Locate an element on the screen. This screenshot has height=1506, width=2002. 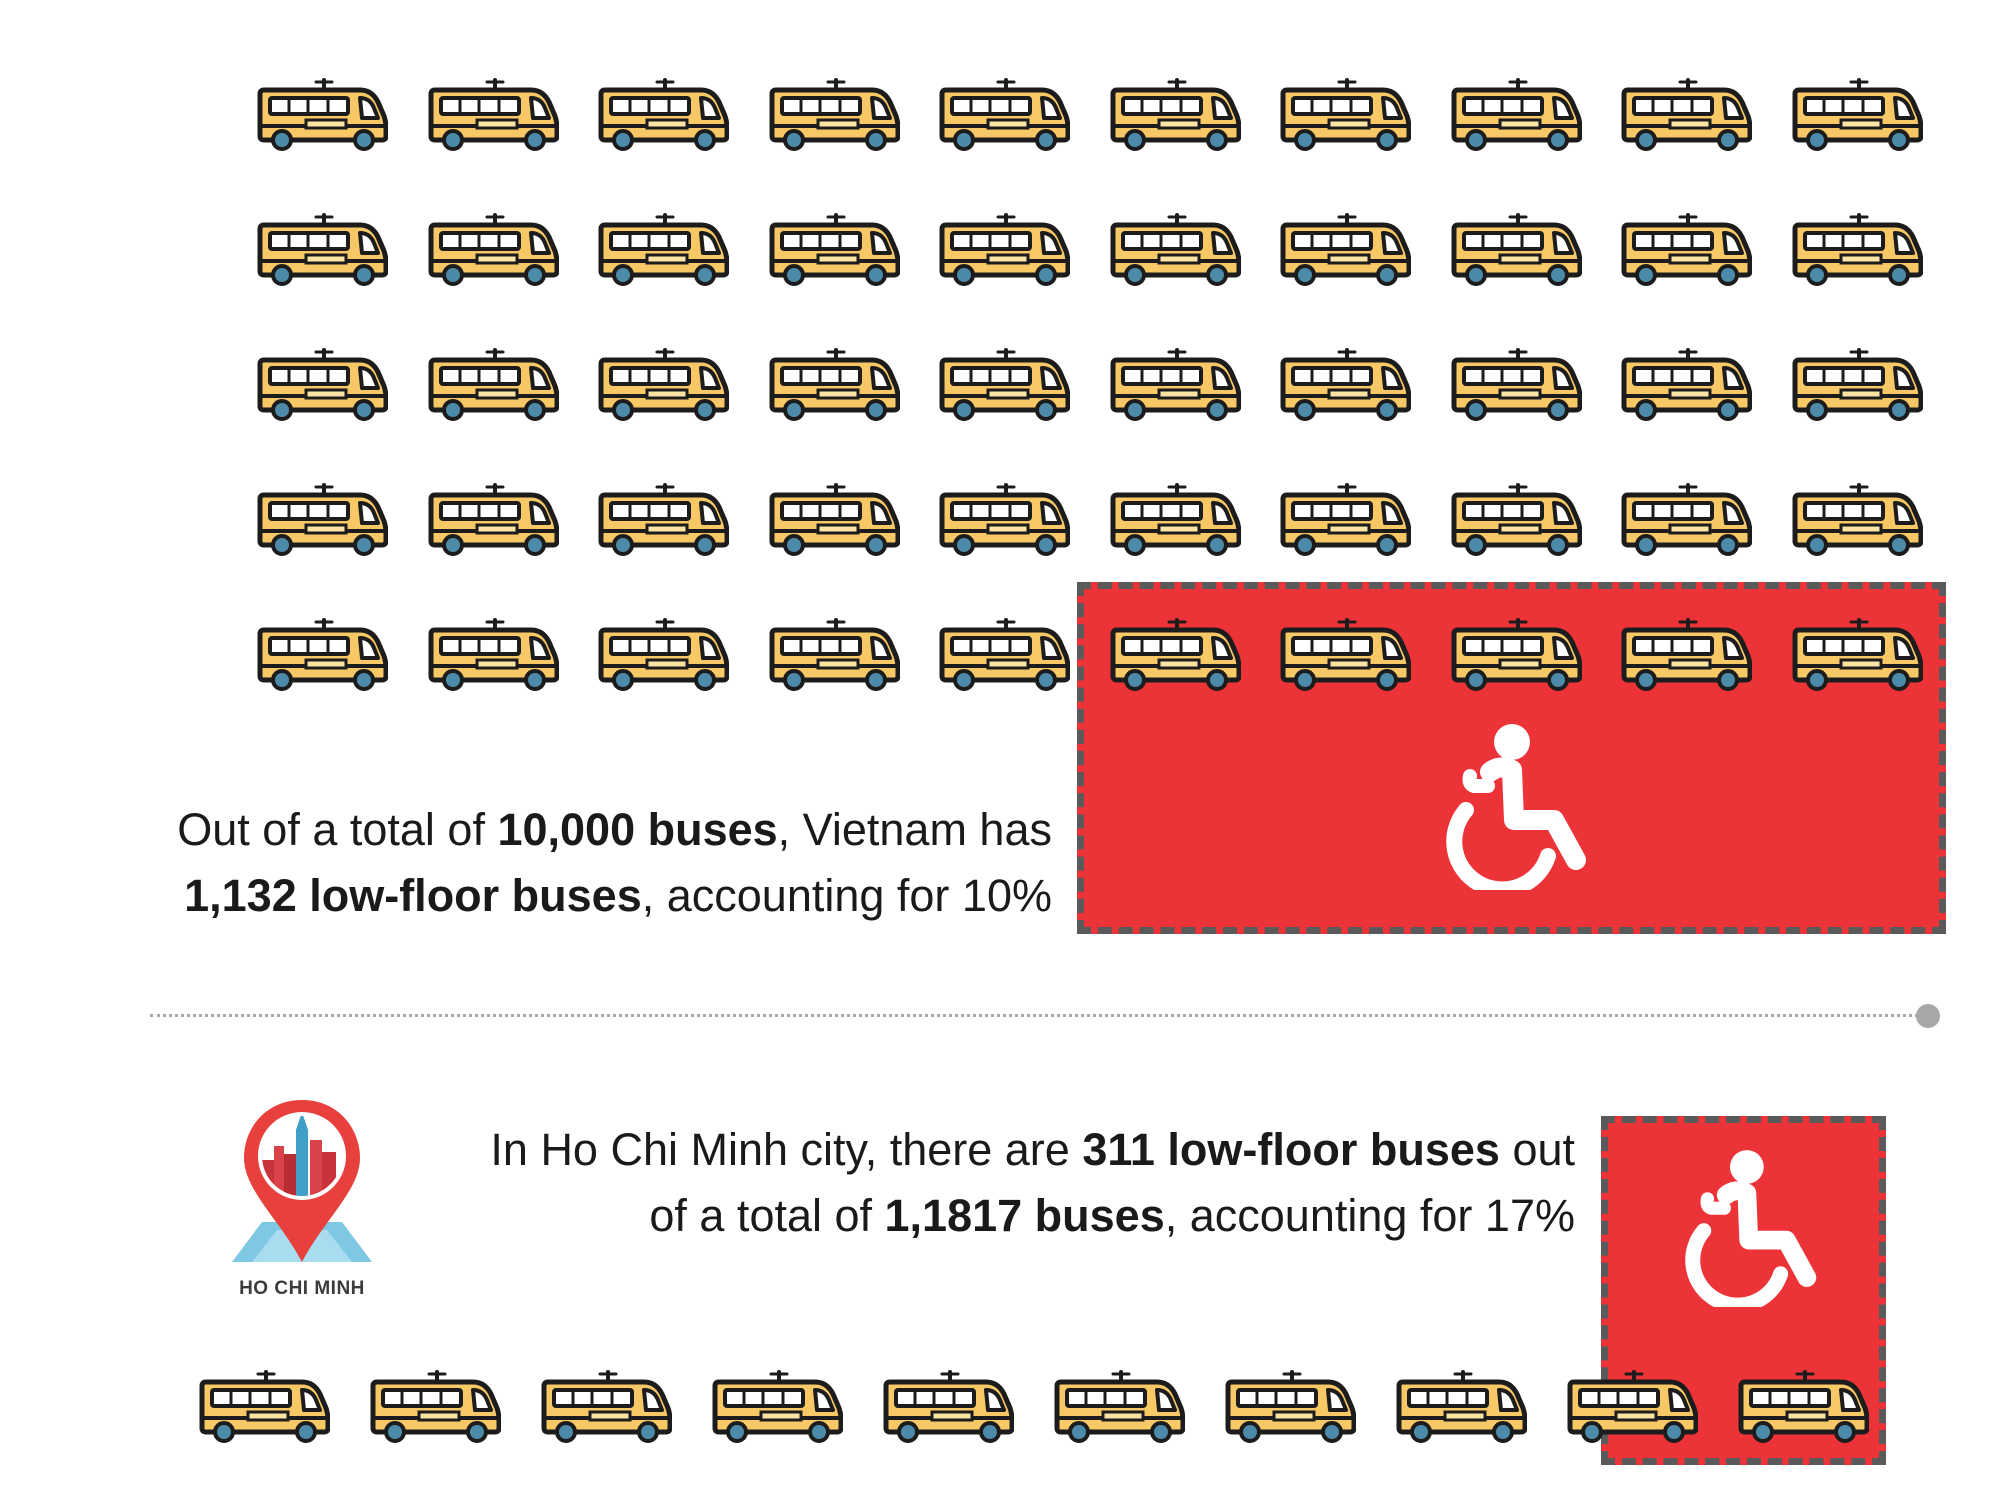
location-pin-icon is located at coordinates (302, 1181).